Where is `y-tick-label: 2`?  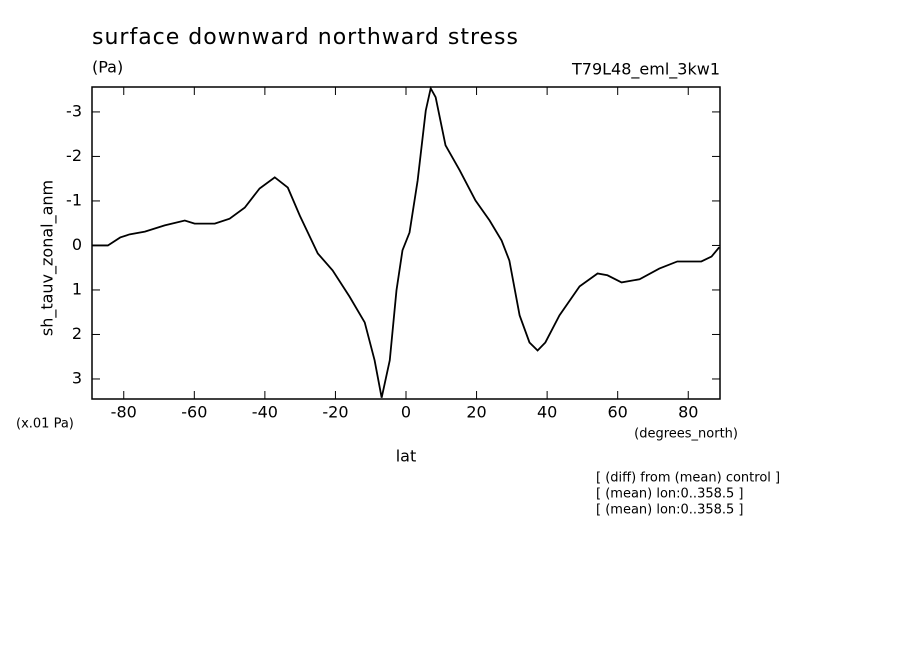
y-tick-label: 2 is located at coordinates (77, 333).